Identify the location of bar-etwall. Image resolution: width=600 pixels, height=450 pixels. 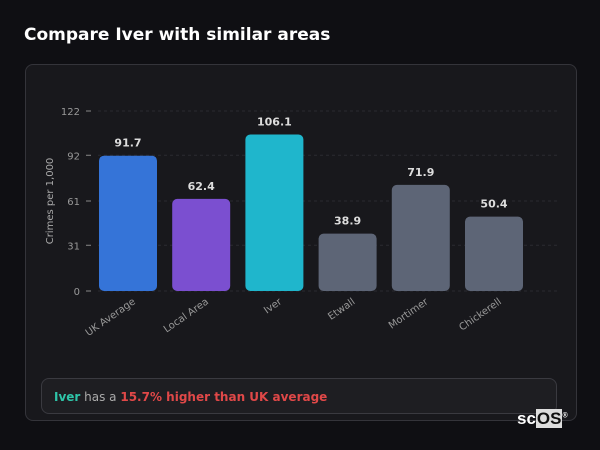
(347, 262).